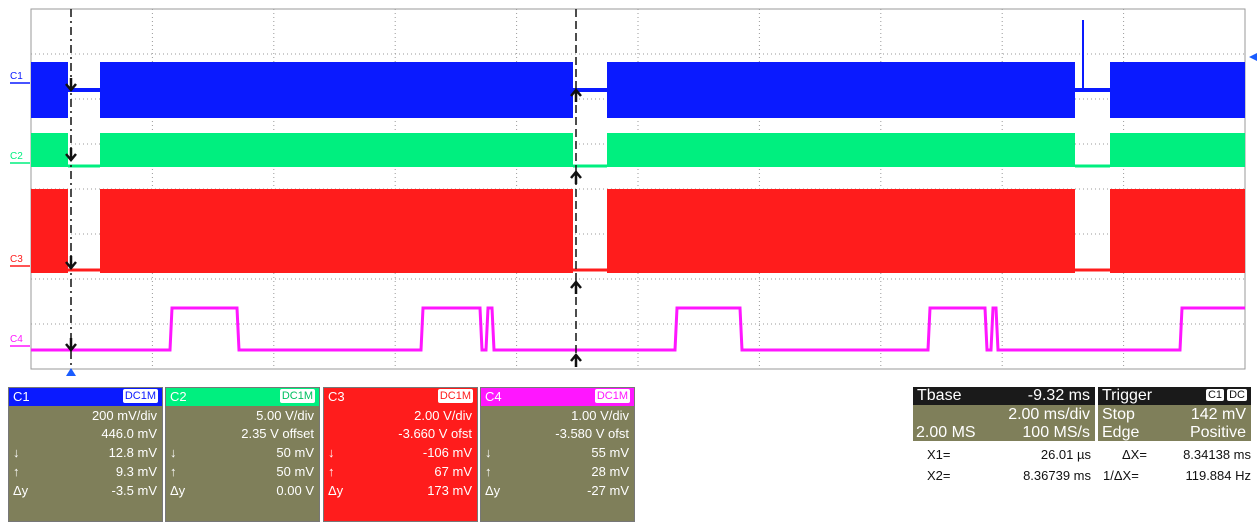 The image size is (1257, 525). Describe the element at coordinates (295, 490) in the screenshot. I see `delta-y-value: 0.00 V` at that location.